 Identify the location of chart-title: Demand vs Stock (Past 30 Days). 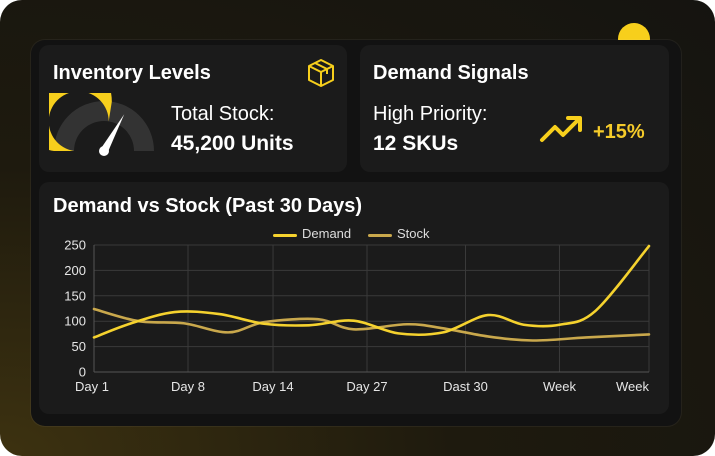
(208, 206).